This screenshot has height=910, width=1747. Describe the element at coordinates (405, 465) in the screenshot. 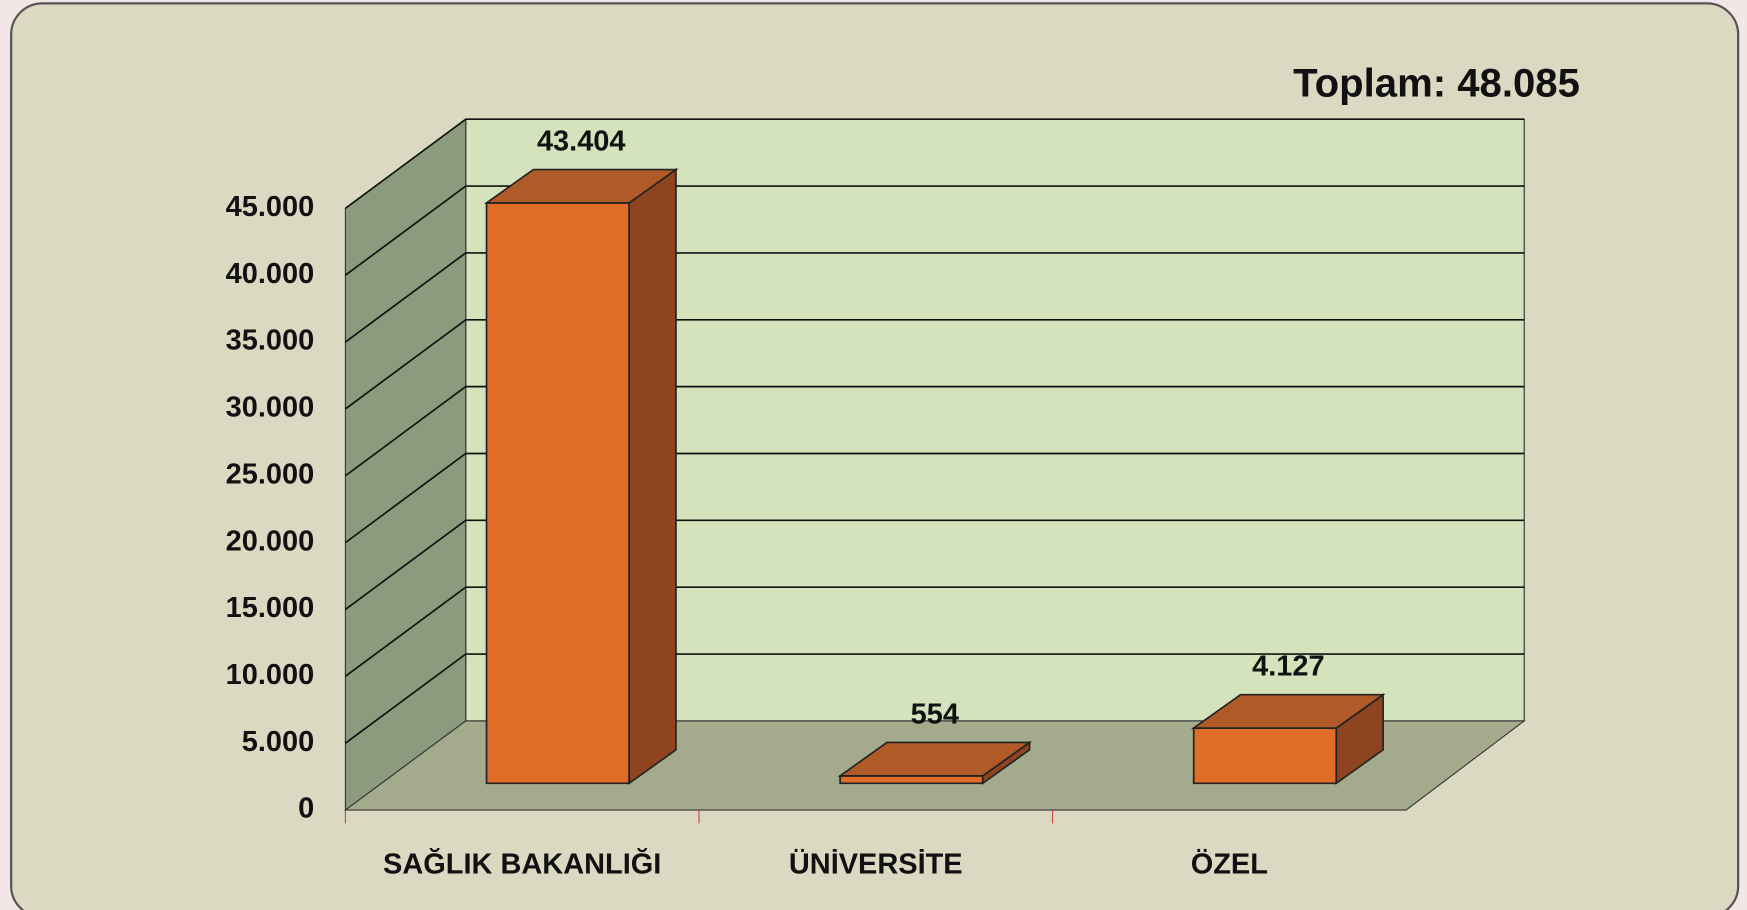

I see `side-wall` at that location.